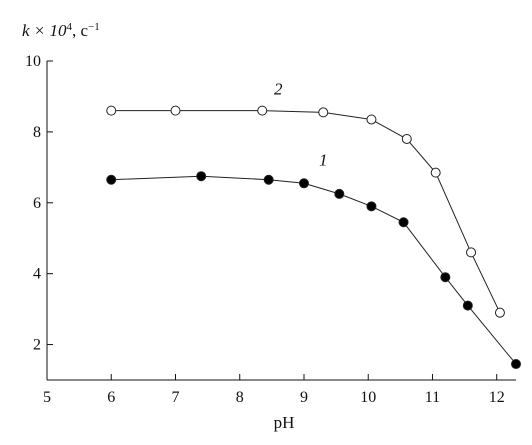  What do you see at coordinates (37, 203) in the screenshot?
I see `y-tick-label: 6` at bounding box center [37, 203].